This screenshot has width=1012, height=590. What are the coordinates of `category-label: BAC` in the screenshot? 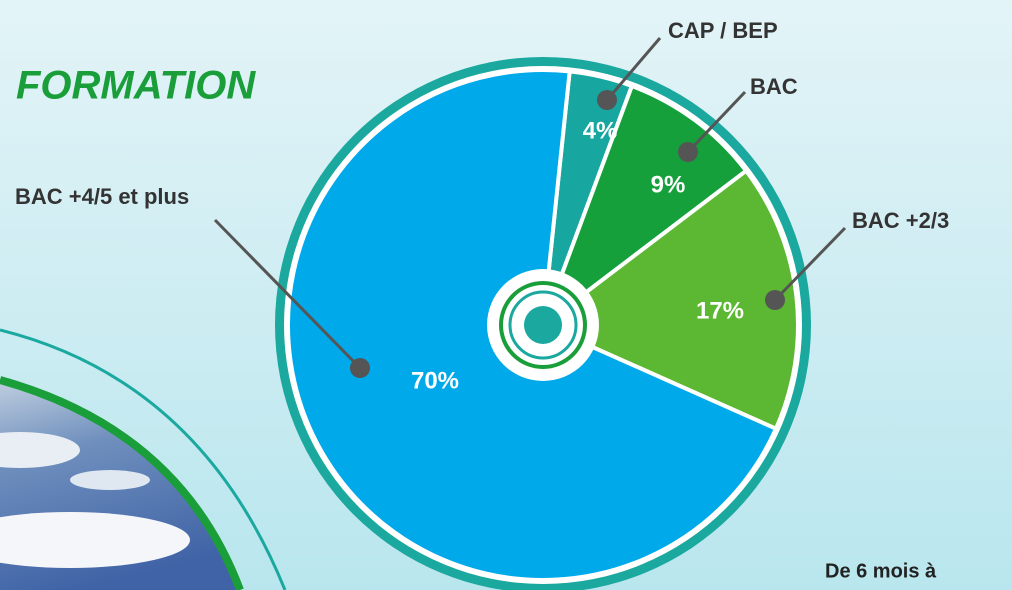 It's located at (774, 86).